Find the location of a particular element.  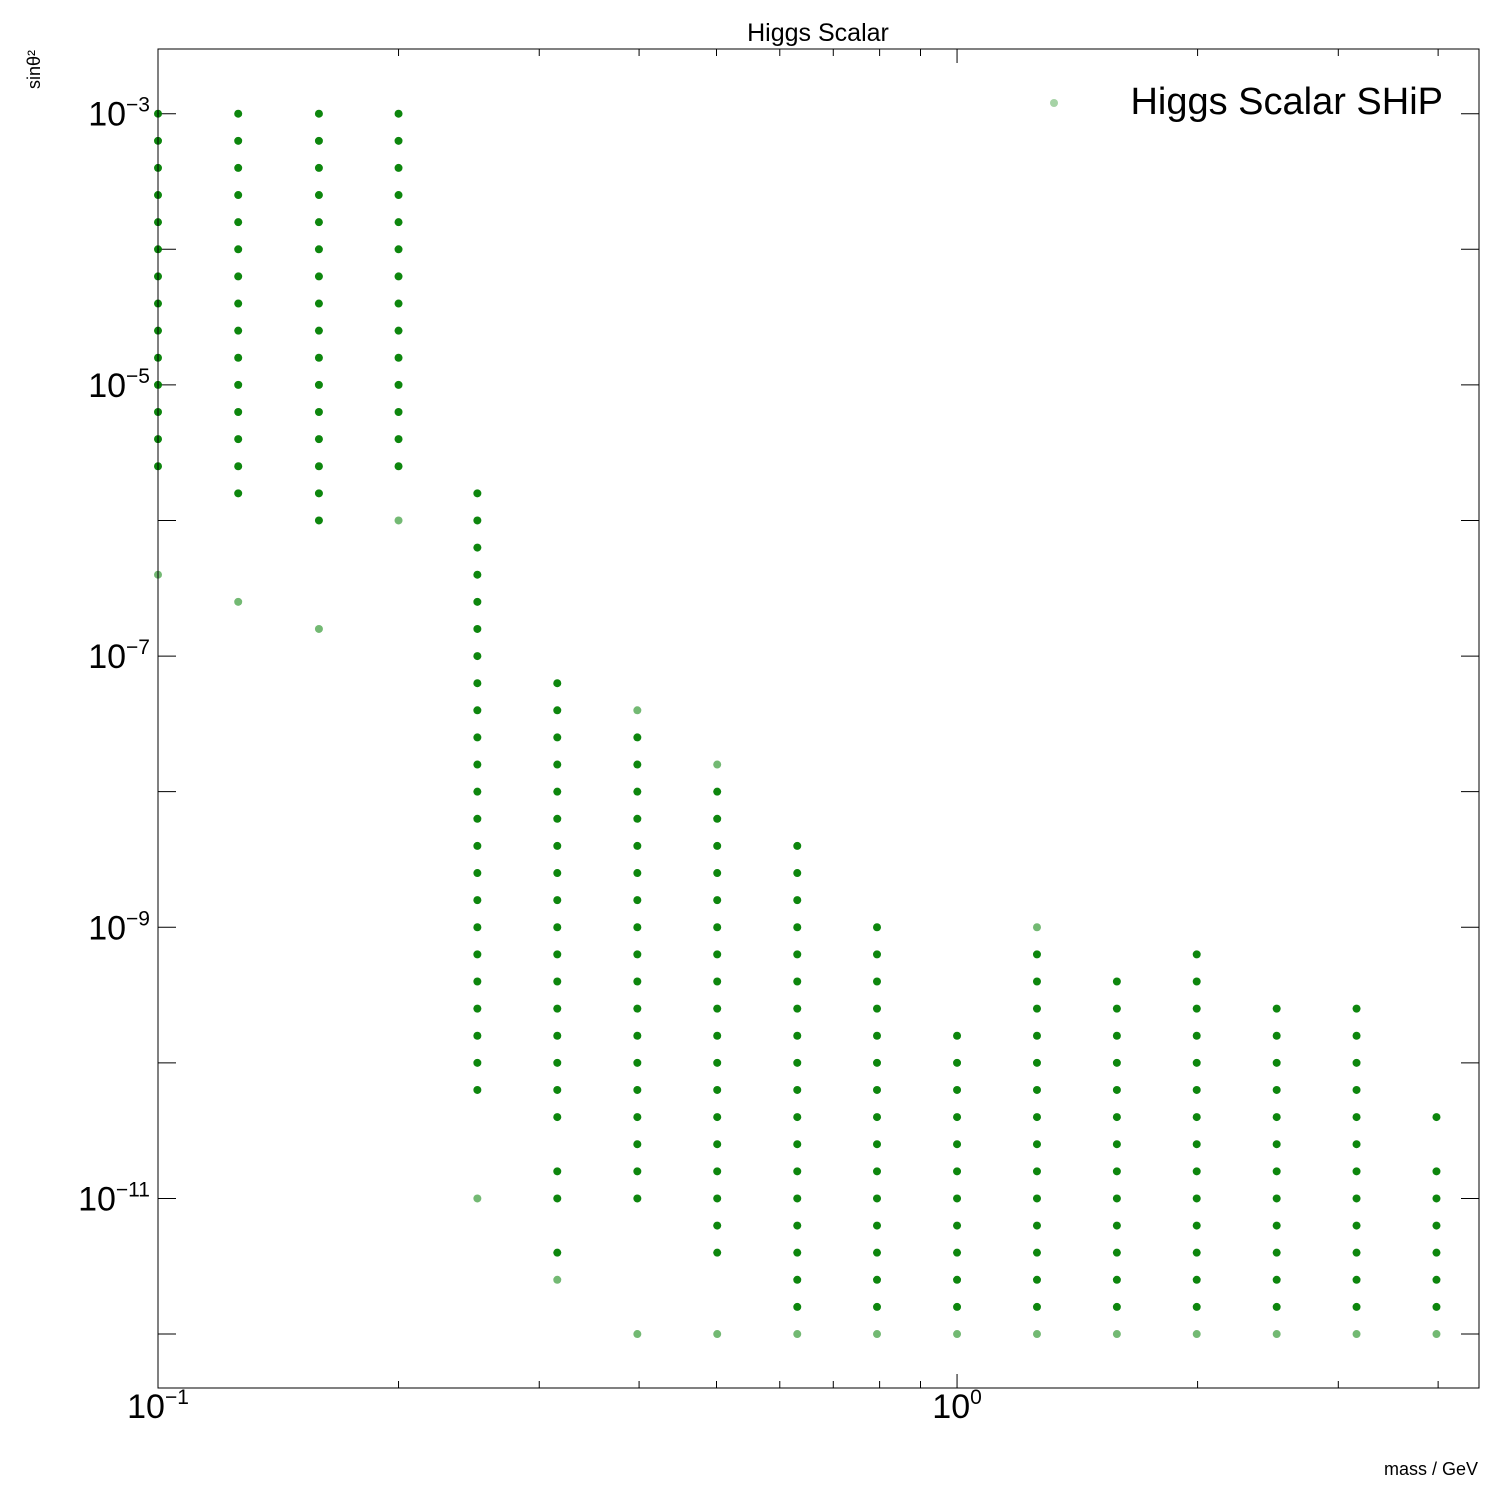

y-tick-label: 10−5 is located at coordinates (119, 385).